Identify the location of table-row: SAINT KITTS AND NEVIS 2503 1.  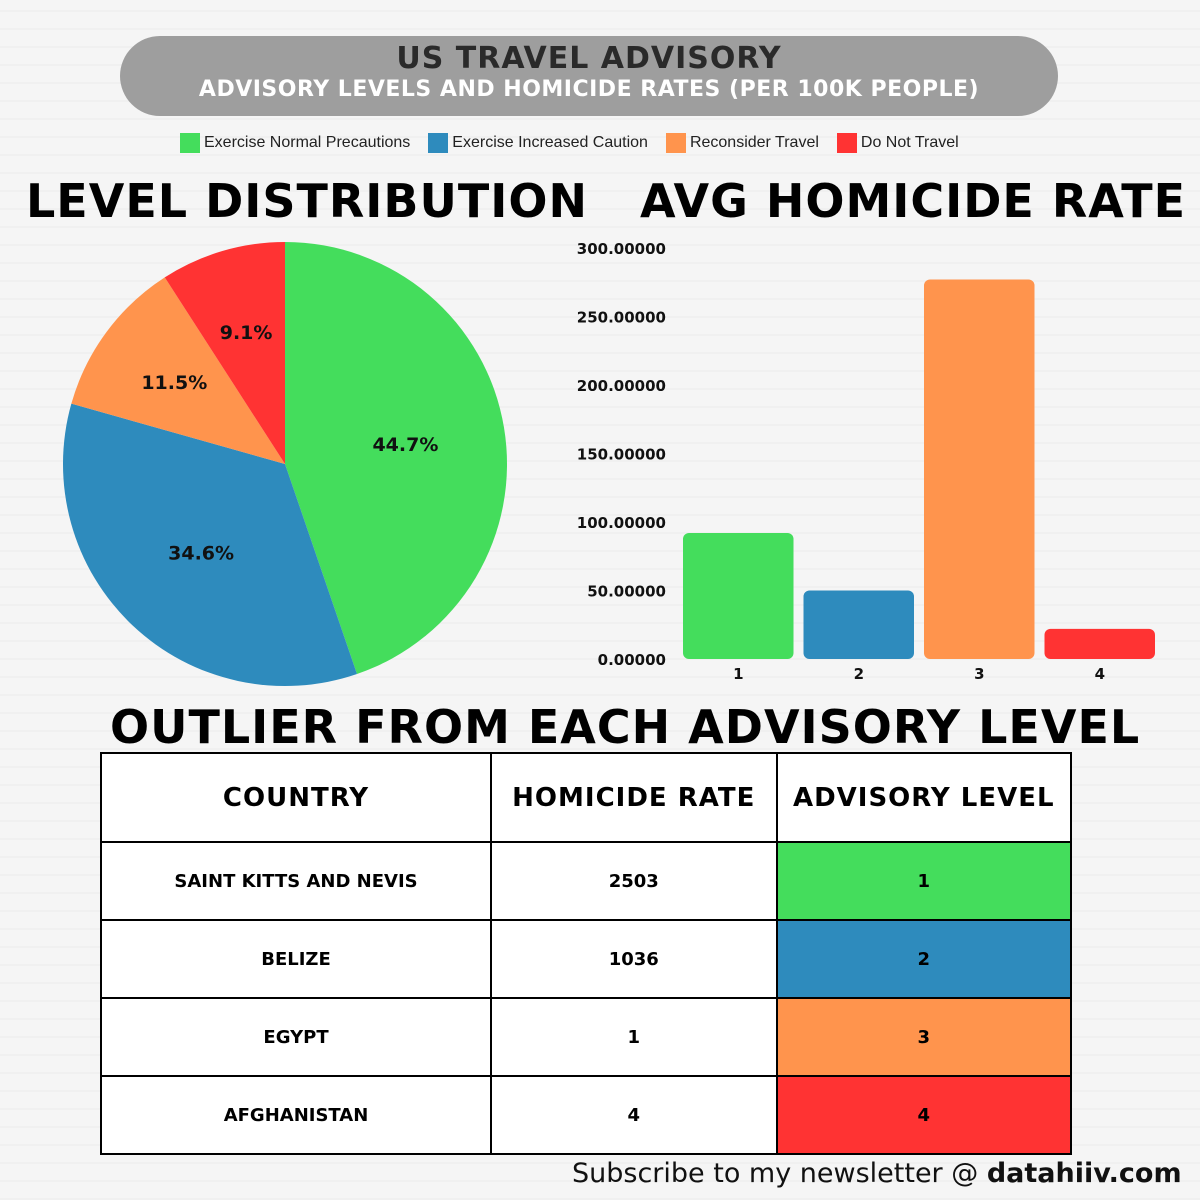
(586, 881).